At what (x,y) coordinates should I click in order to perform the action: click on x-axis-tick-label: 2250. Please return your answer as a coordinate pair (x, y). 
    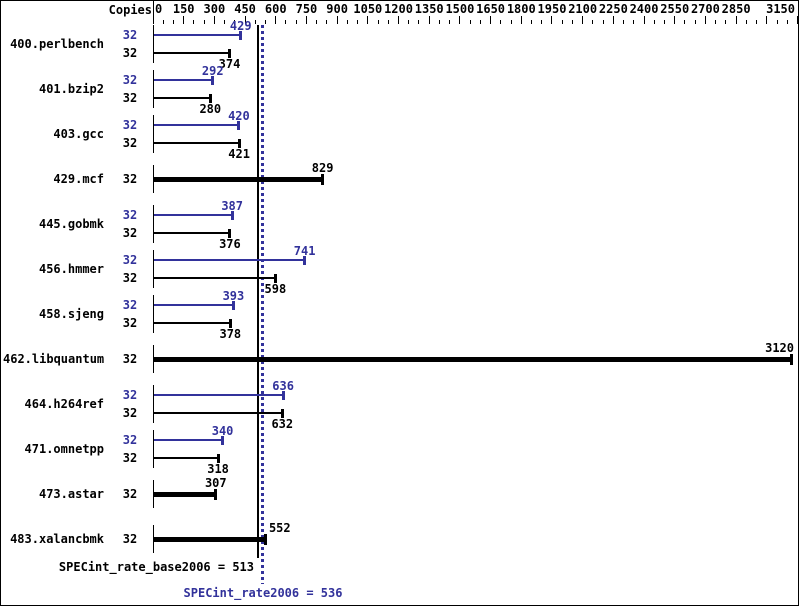
    Looking at the image, I should click on (613, 9).